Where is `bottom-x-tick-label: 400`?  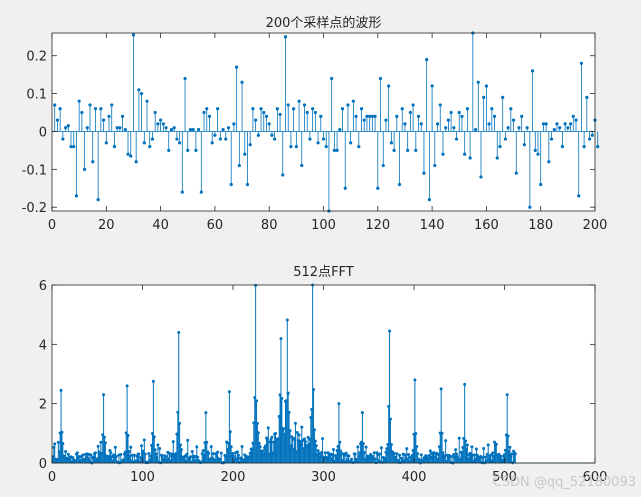 bottom-x-tick-label: 400 is located at coordinates (414, 477).